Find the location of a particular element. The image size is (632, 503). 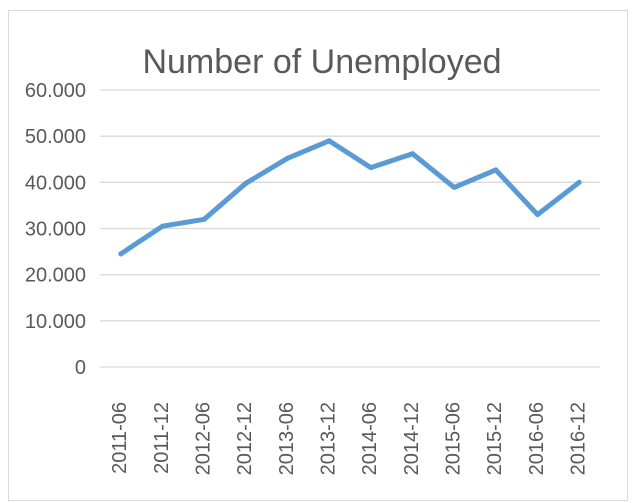

y-tick-label: 10.000 is located at coordinates (55, 322).